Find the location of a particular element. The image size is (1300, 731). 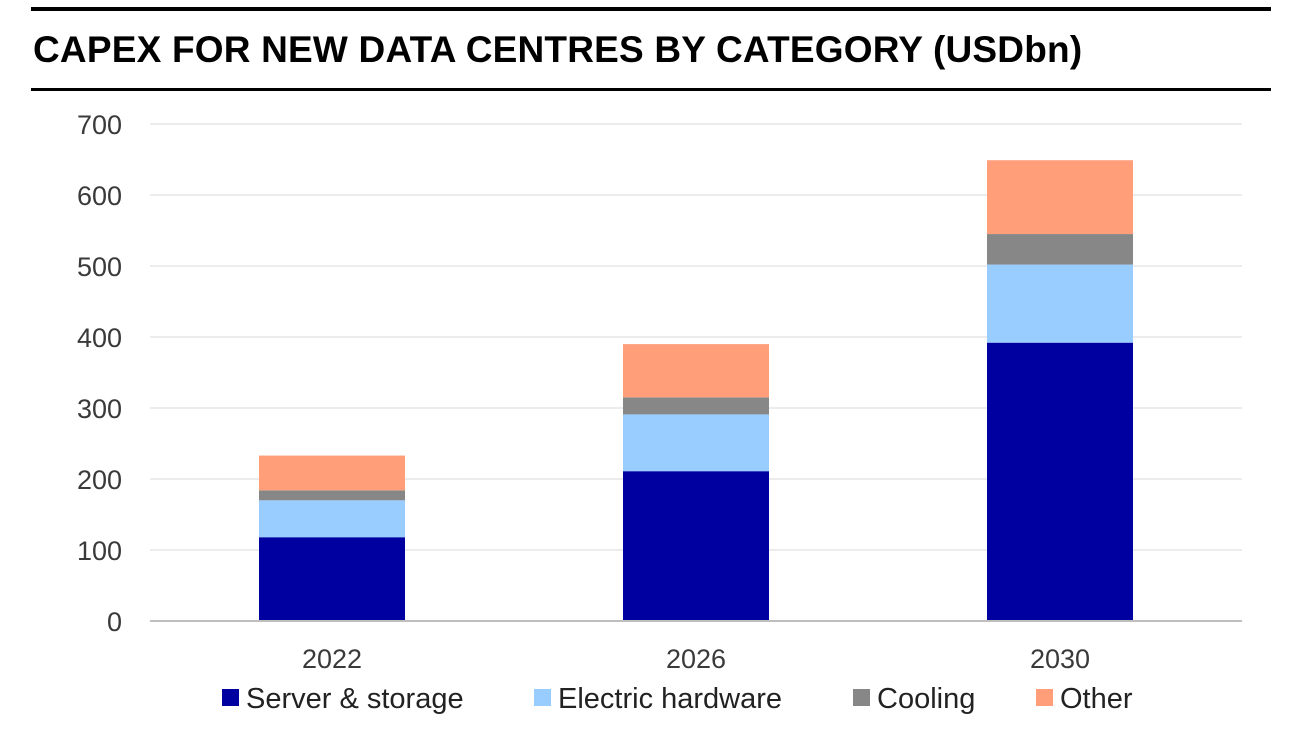

bar-segment-electric-hardware-2030 is located at coordinates (1060, 303).